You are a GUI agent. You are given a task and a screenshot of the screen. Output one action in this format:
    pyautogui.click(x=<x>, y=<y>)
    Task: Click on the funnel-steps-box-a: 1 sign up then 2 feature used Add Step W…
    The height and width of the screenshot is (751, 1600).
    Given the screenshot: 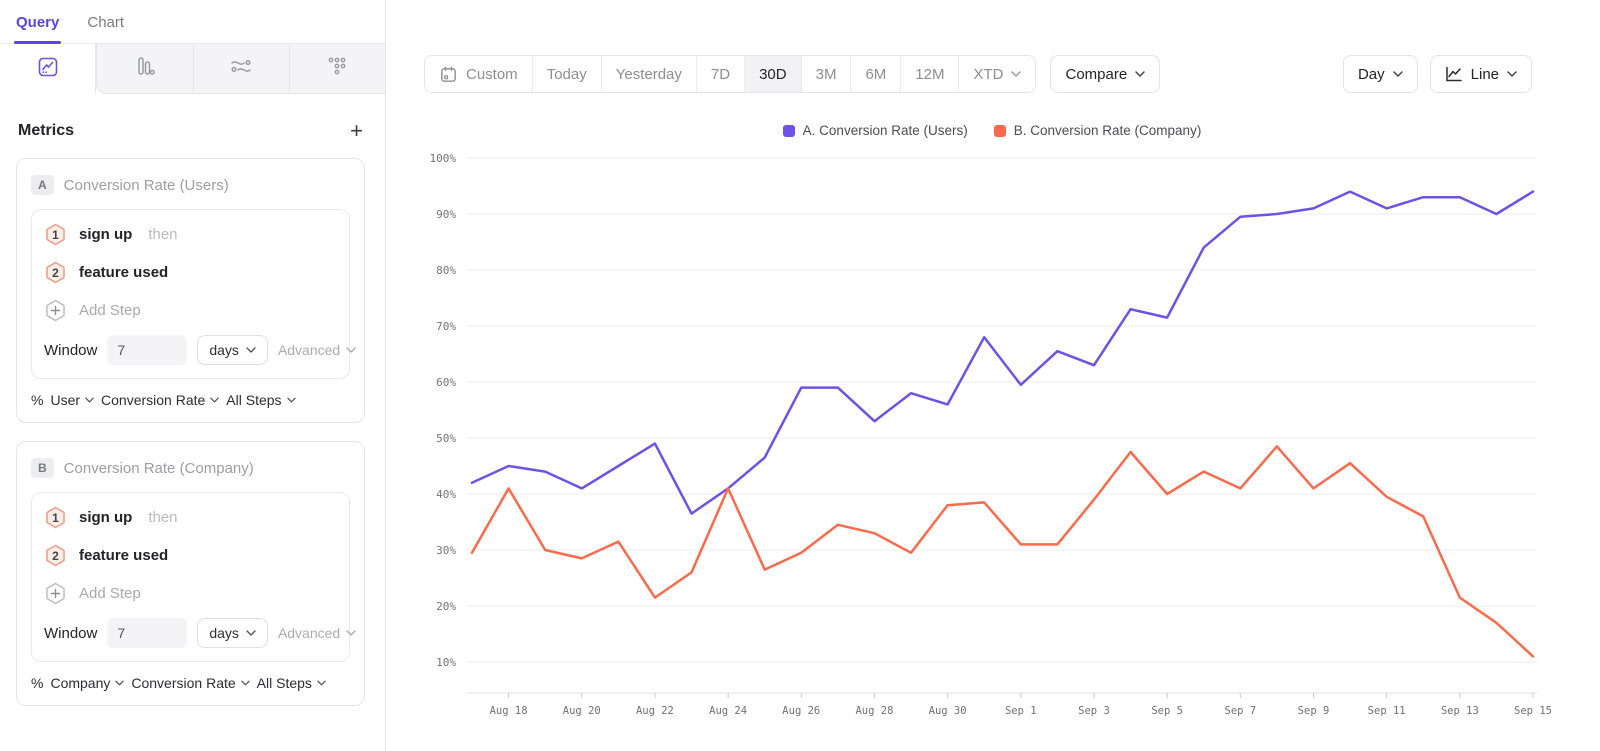 What is the action you would take?
    pyautogui.click(x=193, y=294)
    